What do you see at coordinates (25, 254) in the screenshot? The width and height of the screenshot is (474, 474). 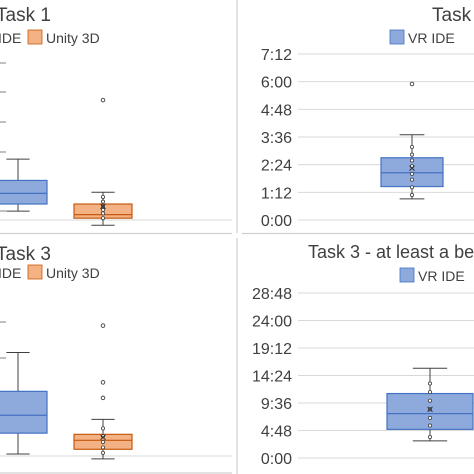 I see `chart-title: Task 3` at bounding box center [25, 254].